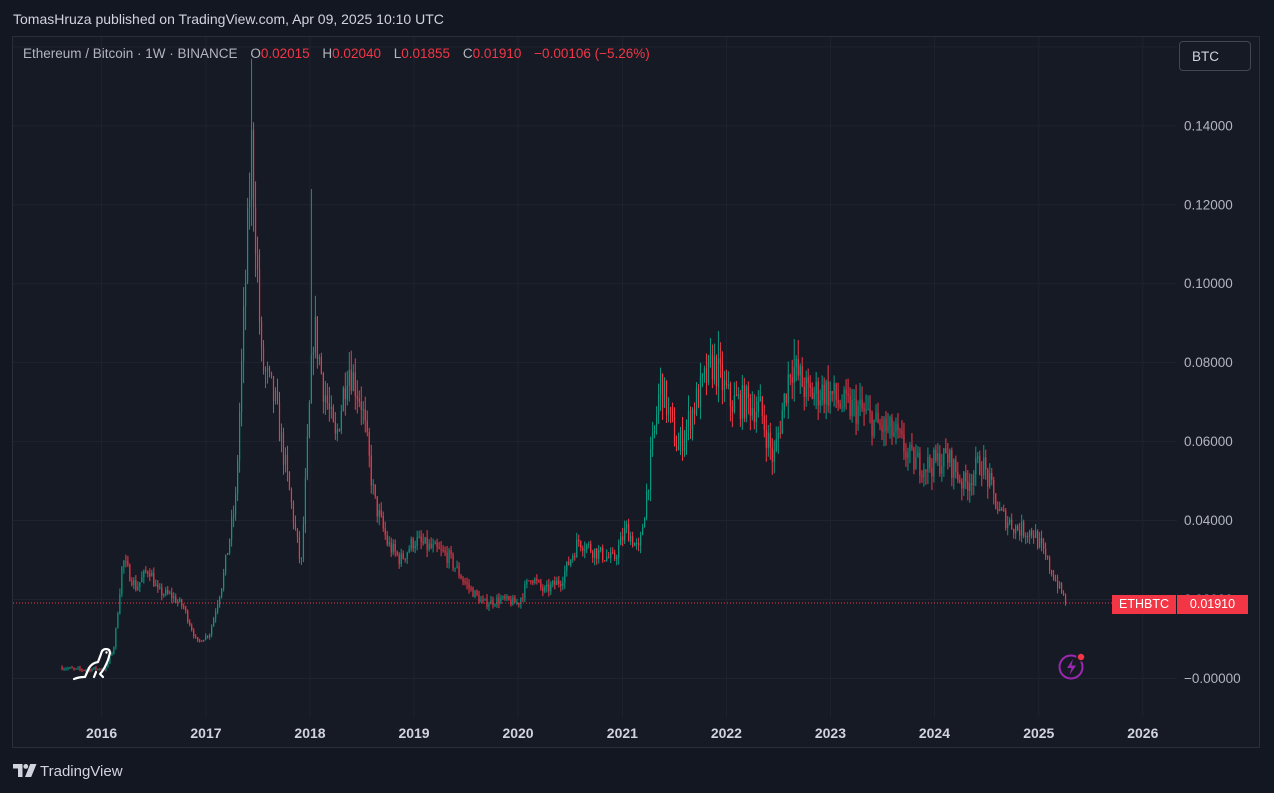  I want to click on dino-icon, so click(94, 664).